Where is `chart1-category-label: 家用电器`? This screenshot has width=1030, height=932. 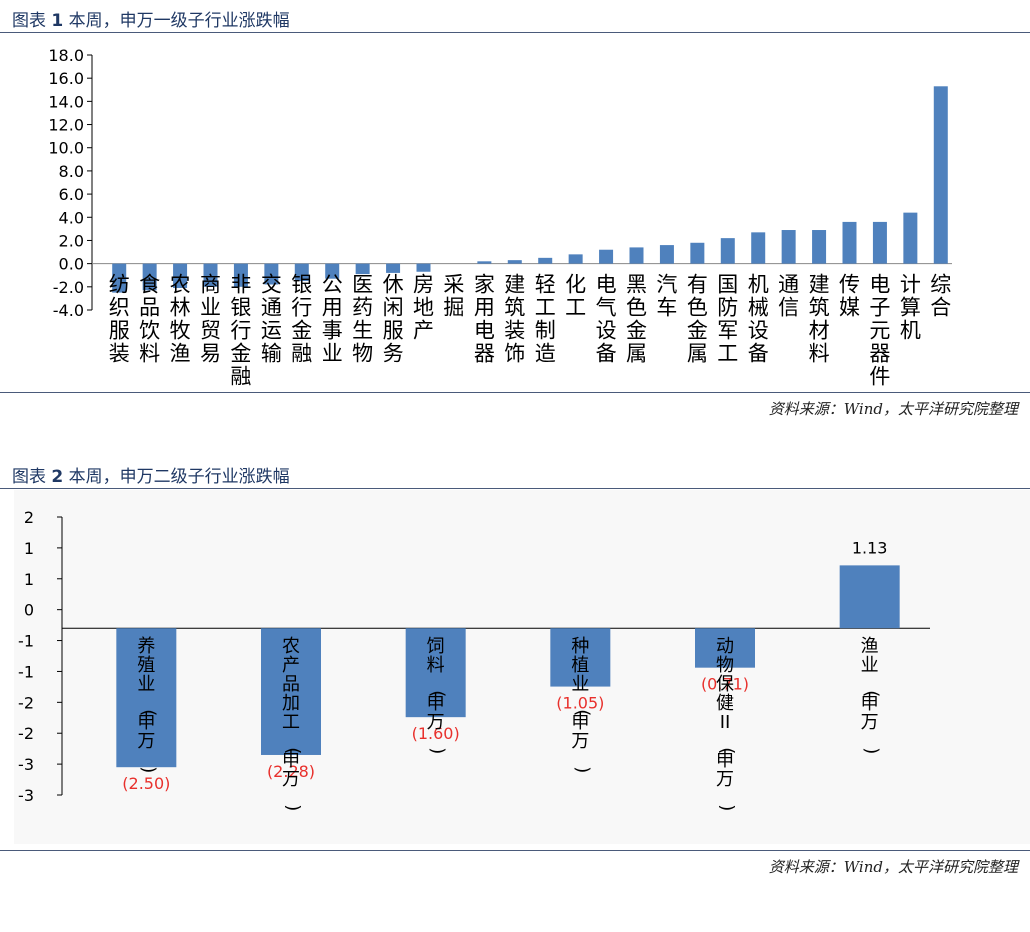 chart1-category-label: 家用电器 is located at coordinates (484, 319).